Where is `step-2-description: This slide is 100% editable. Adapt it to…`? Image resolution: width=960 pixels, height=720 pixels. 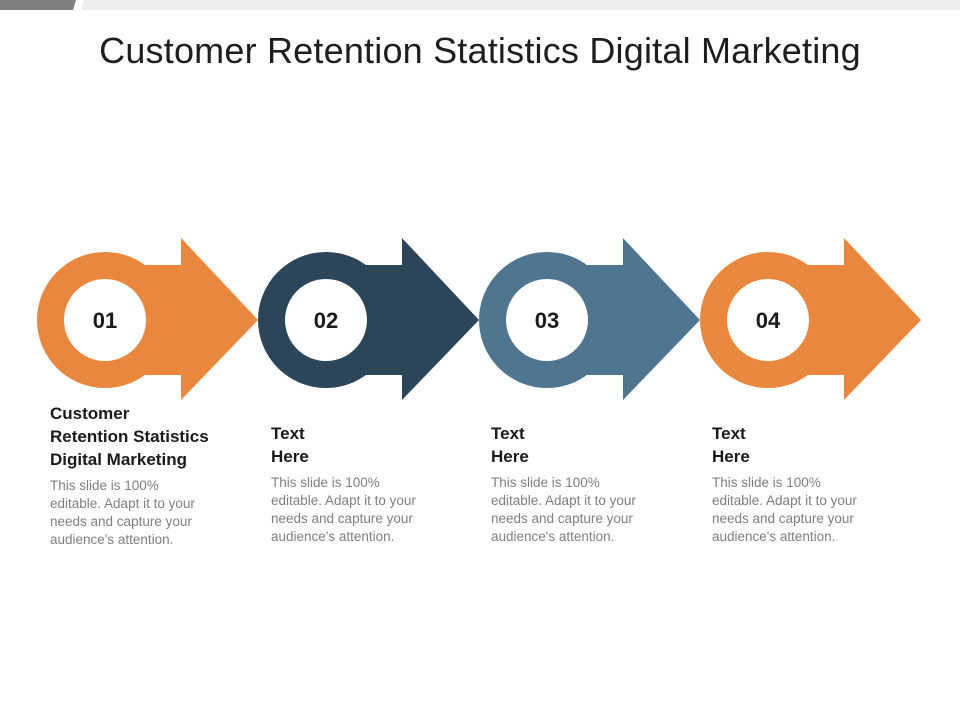
step-2-description: This slide is 100% editable. Adapt it to… is located at coordinates (363, 510).